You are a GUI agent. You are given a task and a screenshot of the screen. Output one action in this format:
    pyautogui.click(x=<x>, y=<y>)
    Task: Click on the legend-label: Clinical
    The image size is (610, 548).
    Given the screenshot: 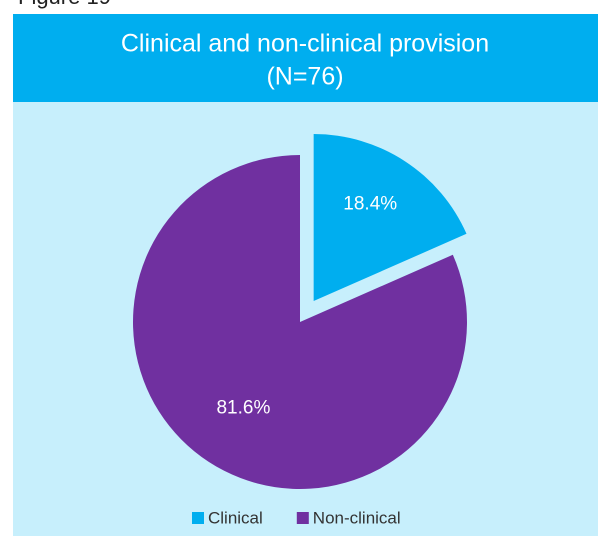 What is the action you would take?
    pyautogui.click(x=235, y=517)
    